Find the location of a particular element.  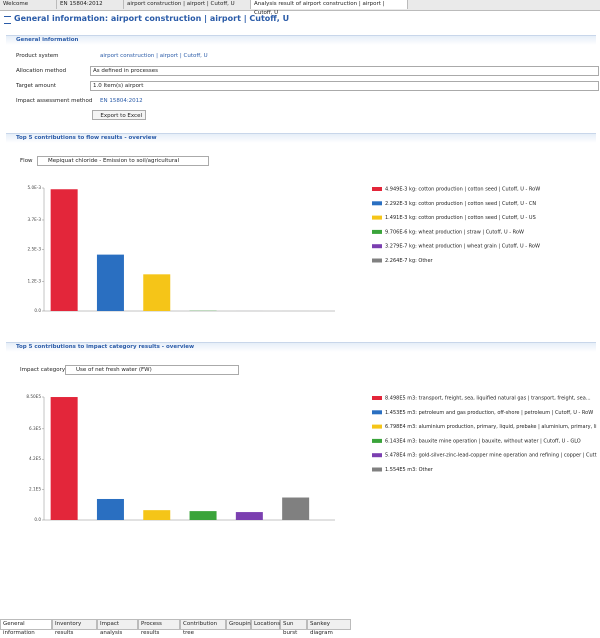

bottom-tab: Contribution tree is located at coordinates (203, 624).